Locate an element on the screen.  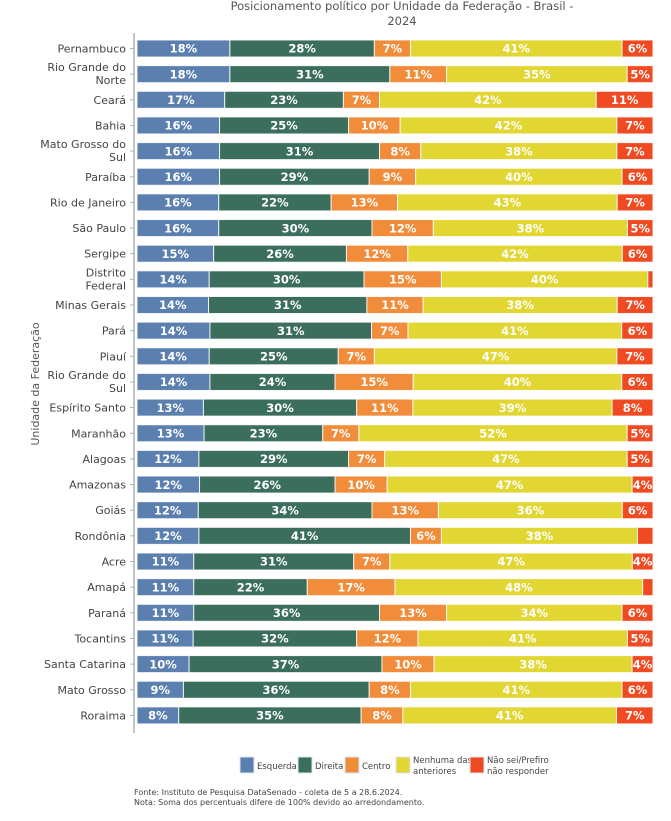
legend-label: Nenhuma das anteriores is located at coordinates (443, 766).